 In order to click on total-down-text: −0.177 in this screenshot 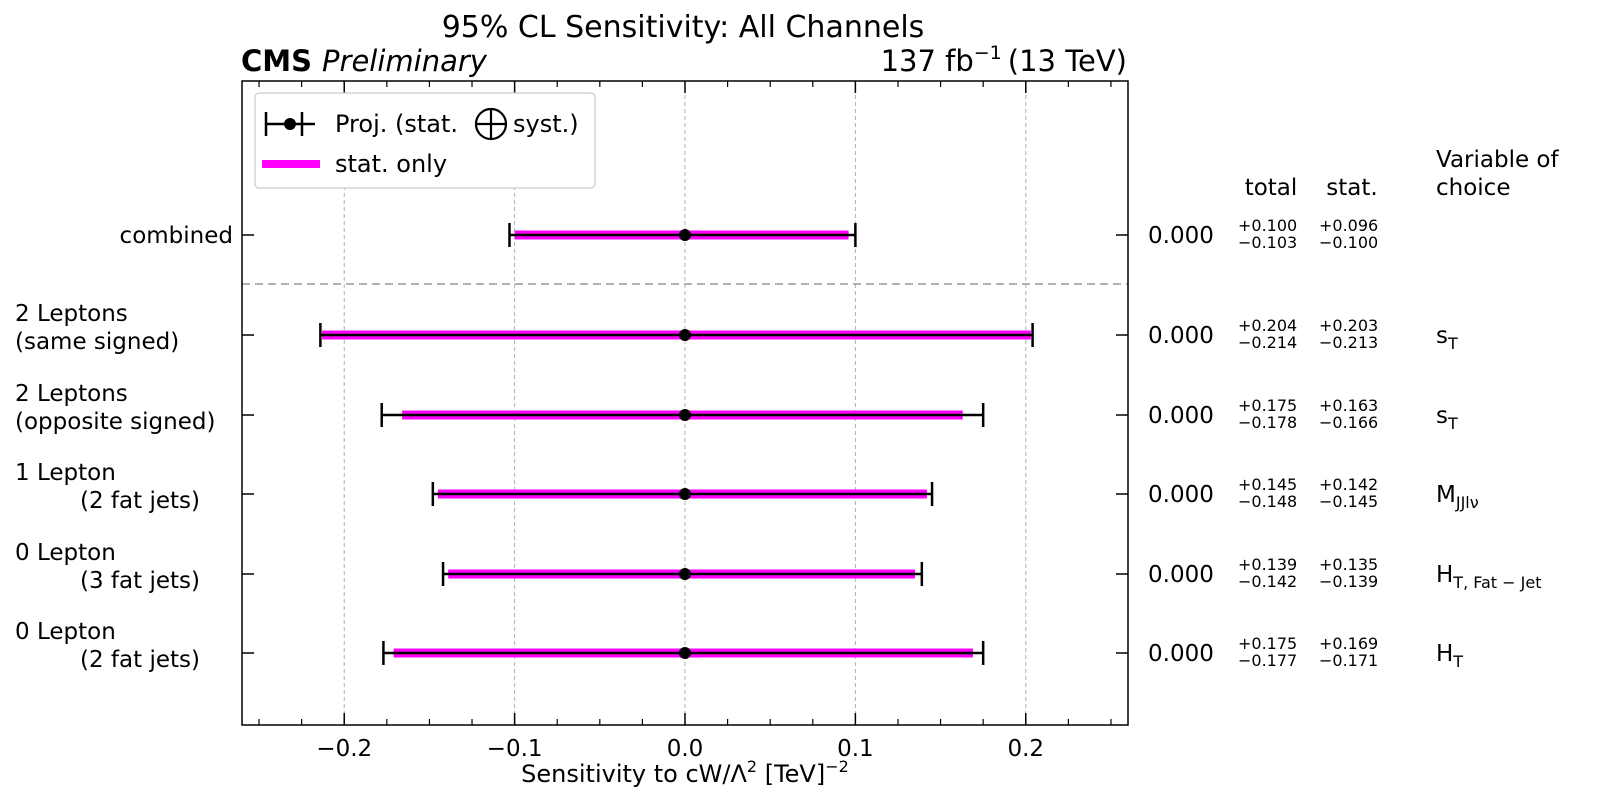, I will do `click(1267, 660)`.